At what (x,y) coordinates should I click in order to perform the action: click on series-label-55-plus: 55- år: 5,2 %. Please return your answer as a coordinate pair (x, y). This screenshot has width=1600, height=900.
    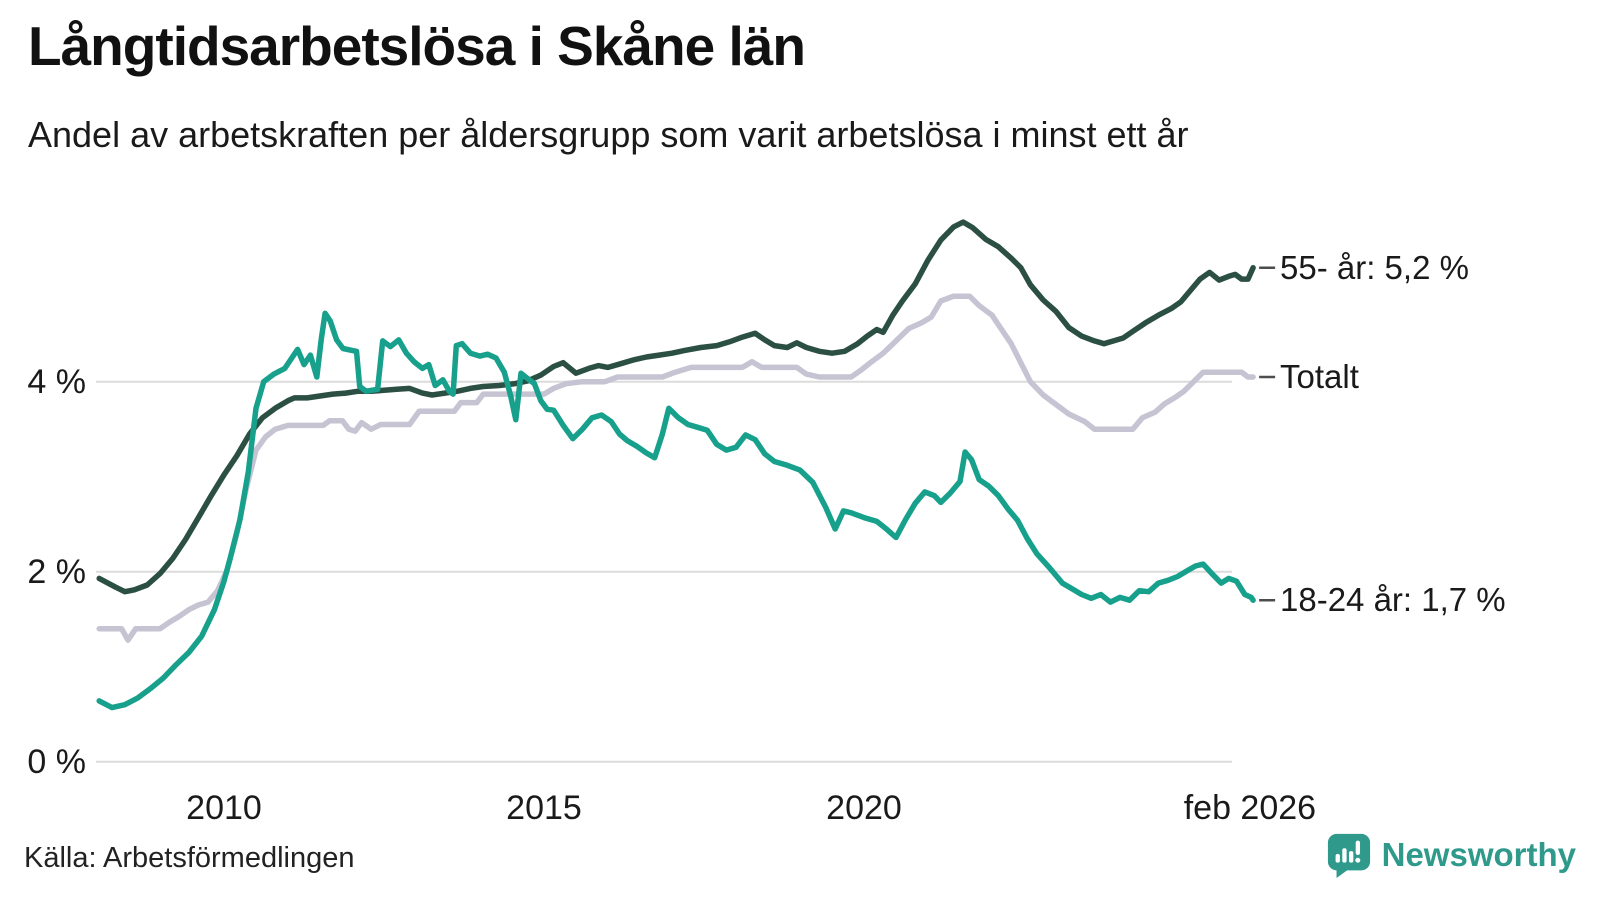
    Looking at the image, I should click on (1374, 267).